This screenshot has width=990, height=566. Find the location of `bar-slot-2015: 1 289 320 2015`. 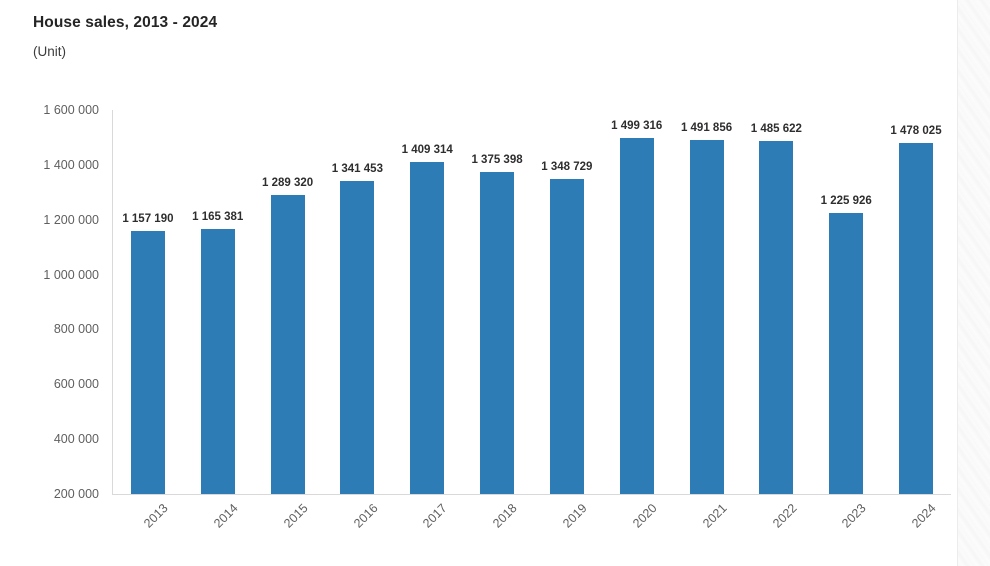

bar-slot-2015: 1 289 320 2015 is located at coordinates (288, 320).